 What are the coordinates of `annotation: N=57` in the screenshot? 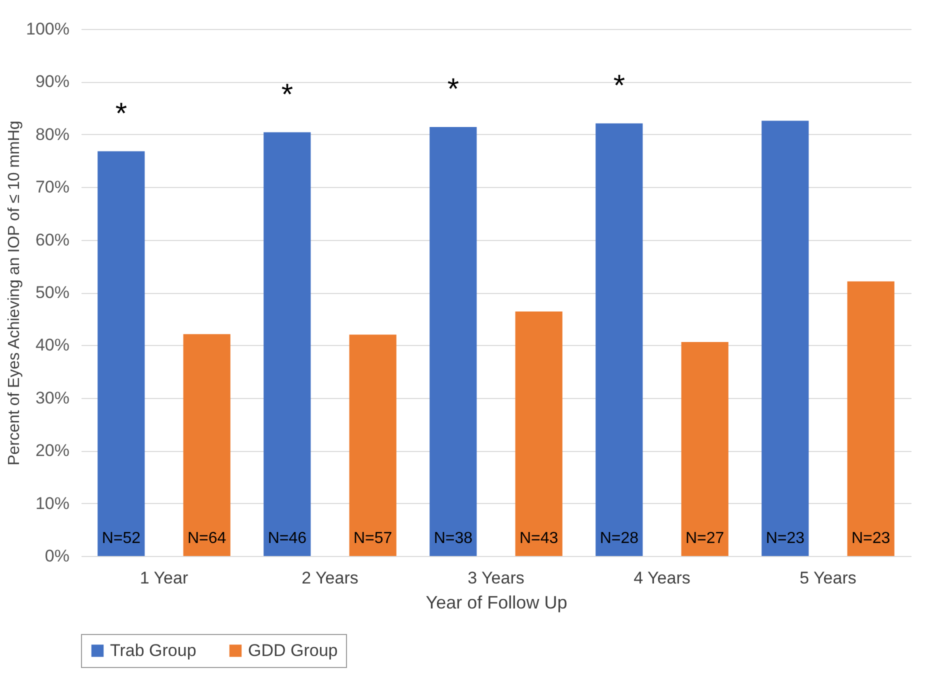 It's located at (372, 538).